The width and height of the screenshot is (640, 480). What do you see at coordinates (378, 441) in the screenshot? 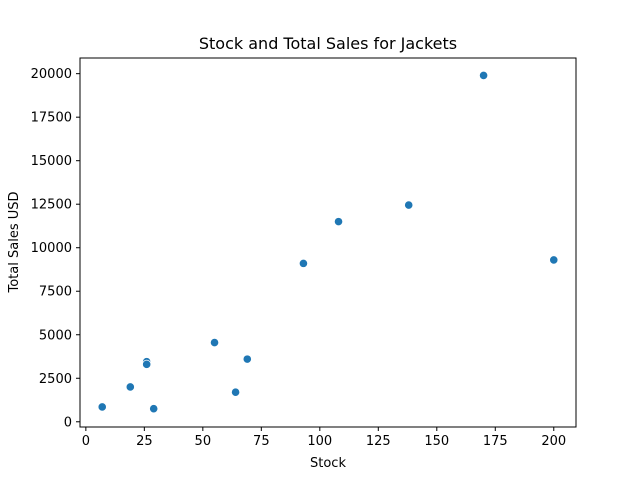
I see `x-tick-label: 125` at bounding box center [378, 441].